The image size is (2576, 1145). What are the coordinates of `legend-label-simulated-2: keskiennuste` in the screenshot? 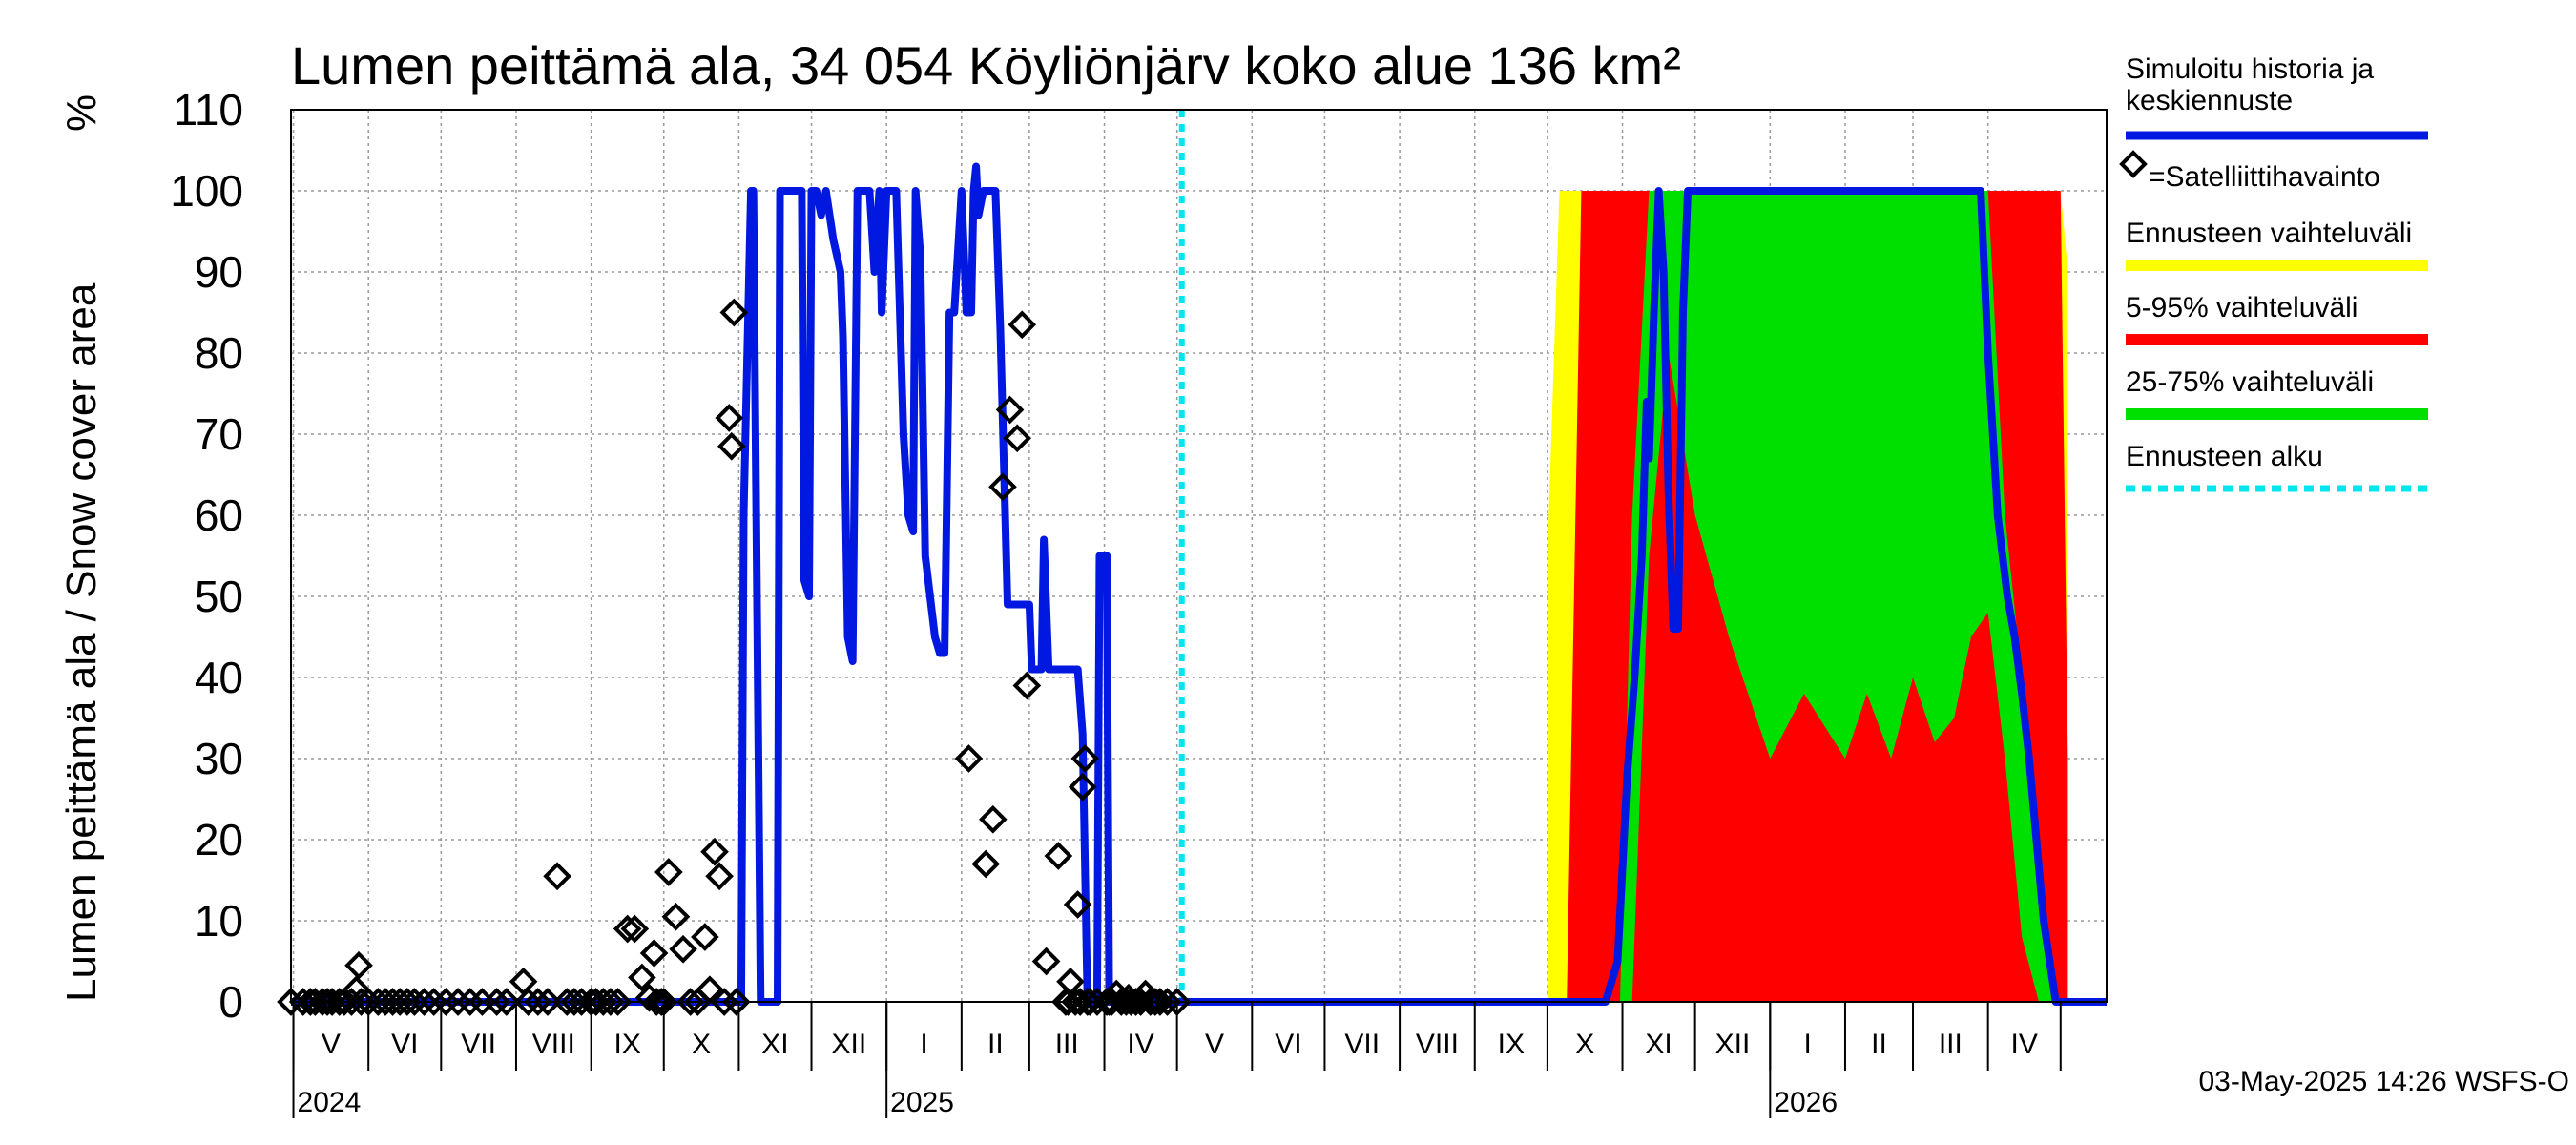 It's located at (2209, 100).